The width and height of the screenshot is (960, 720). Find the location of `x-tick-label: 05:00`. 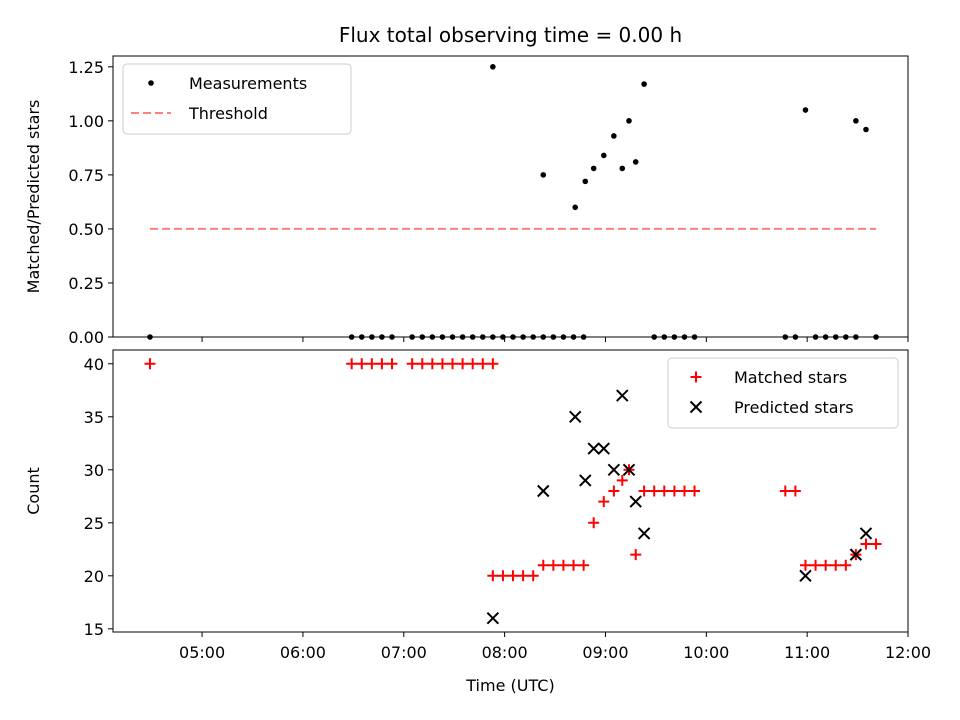

x-tick-label: 05:00 is located at coordinates (202, 652).